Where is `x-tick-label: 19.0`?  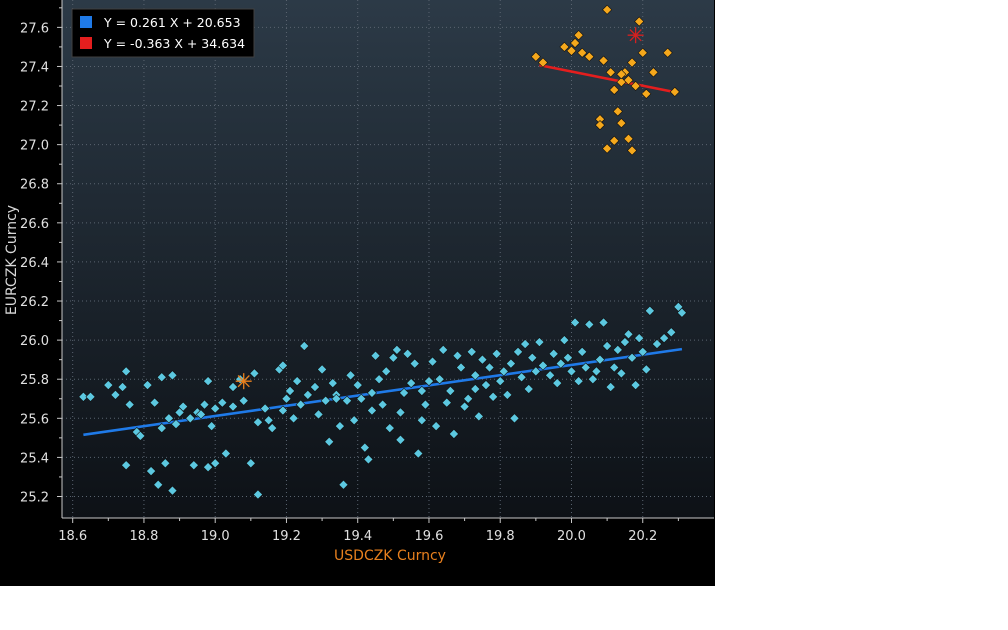
x-tick-label: 19.0 is located at coordinates (215, 536).